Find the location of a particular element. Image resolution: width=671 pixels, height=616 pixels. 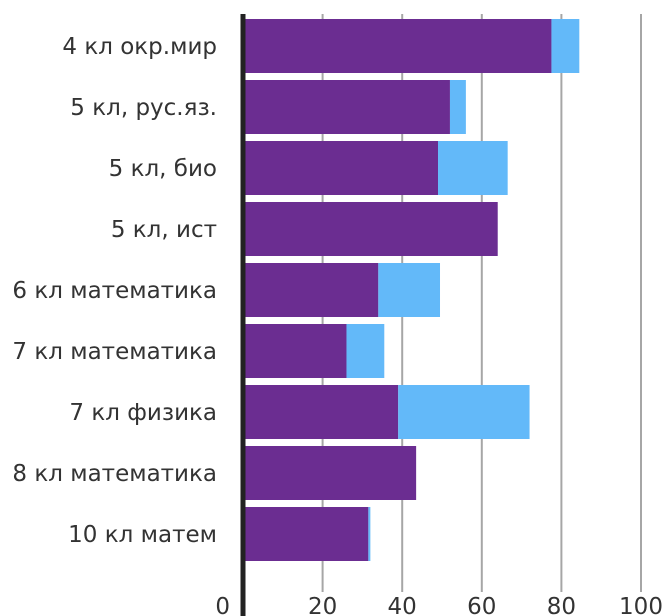

x-tick-label: 40 is located at coordinates (402, 605).